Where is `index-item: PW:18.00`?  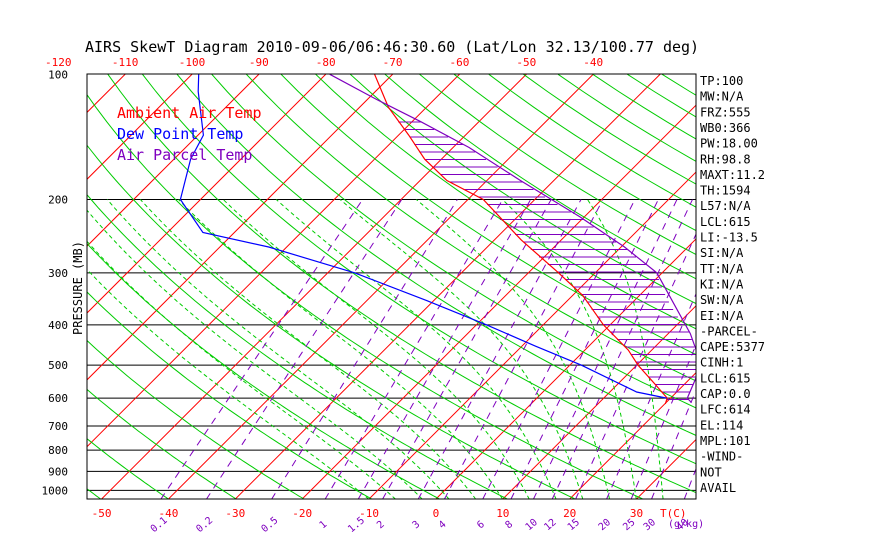 index-item: PW:18.00 is located at coordinates (729, 144).